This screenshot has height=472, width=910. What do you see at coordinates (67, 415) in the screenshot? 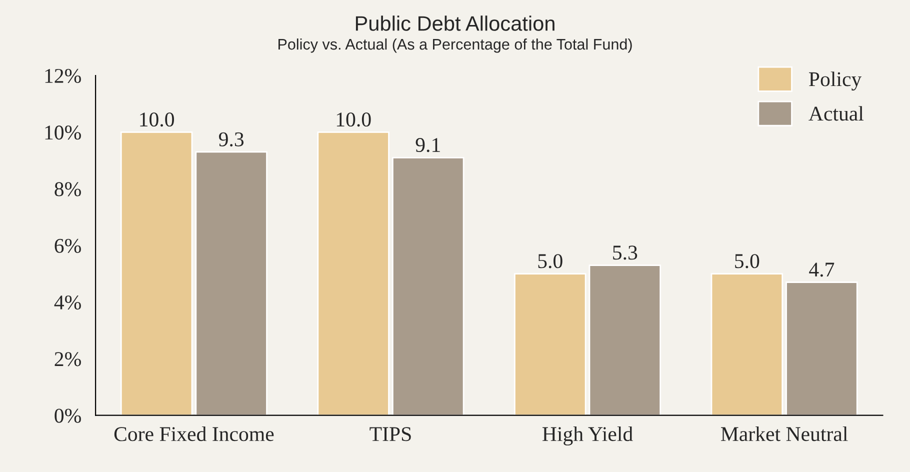
I see `y-tick-label: 0%` at bounding box center [67, 415].